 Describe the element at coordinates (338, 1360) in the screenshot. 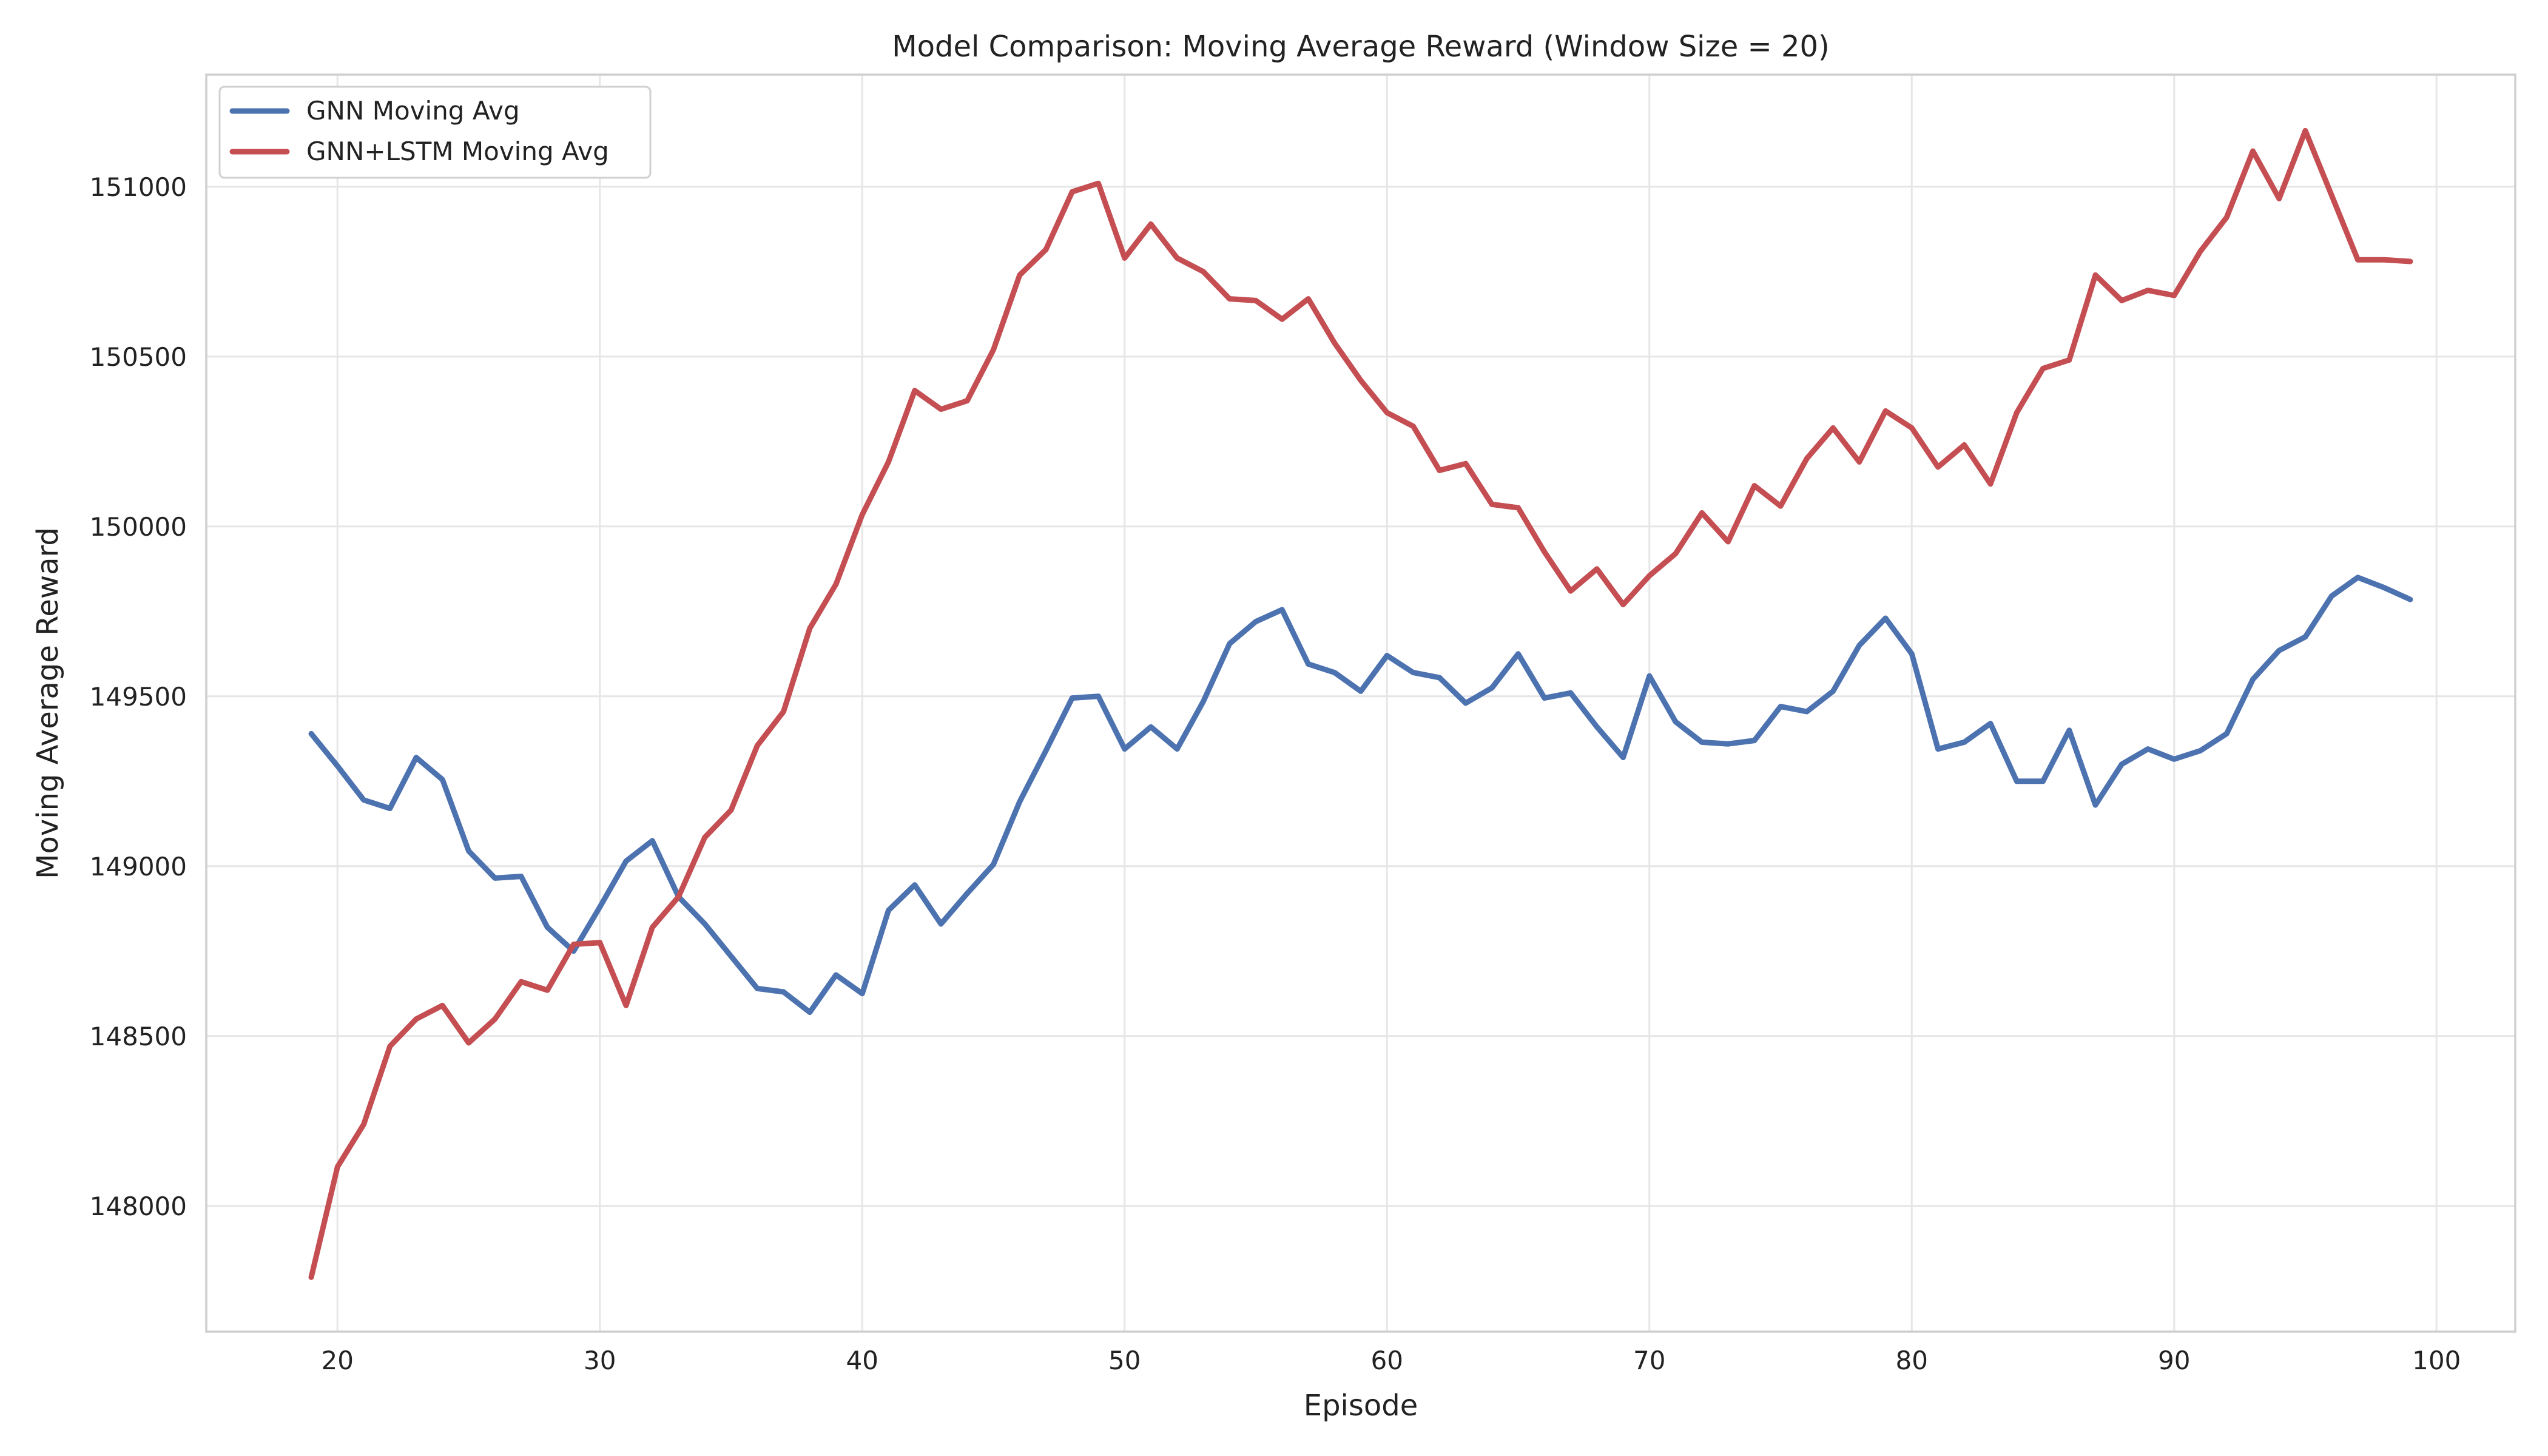

I see `x-tick-20: 20` at that location.